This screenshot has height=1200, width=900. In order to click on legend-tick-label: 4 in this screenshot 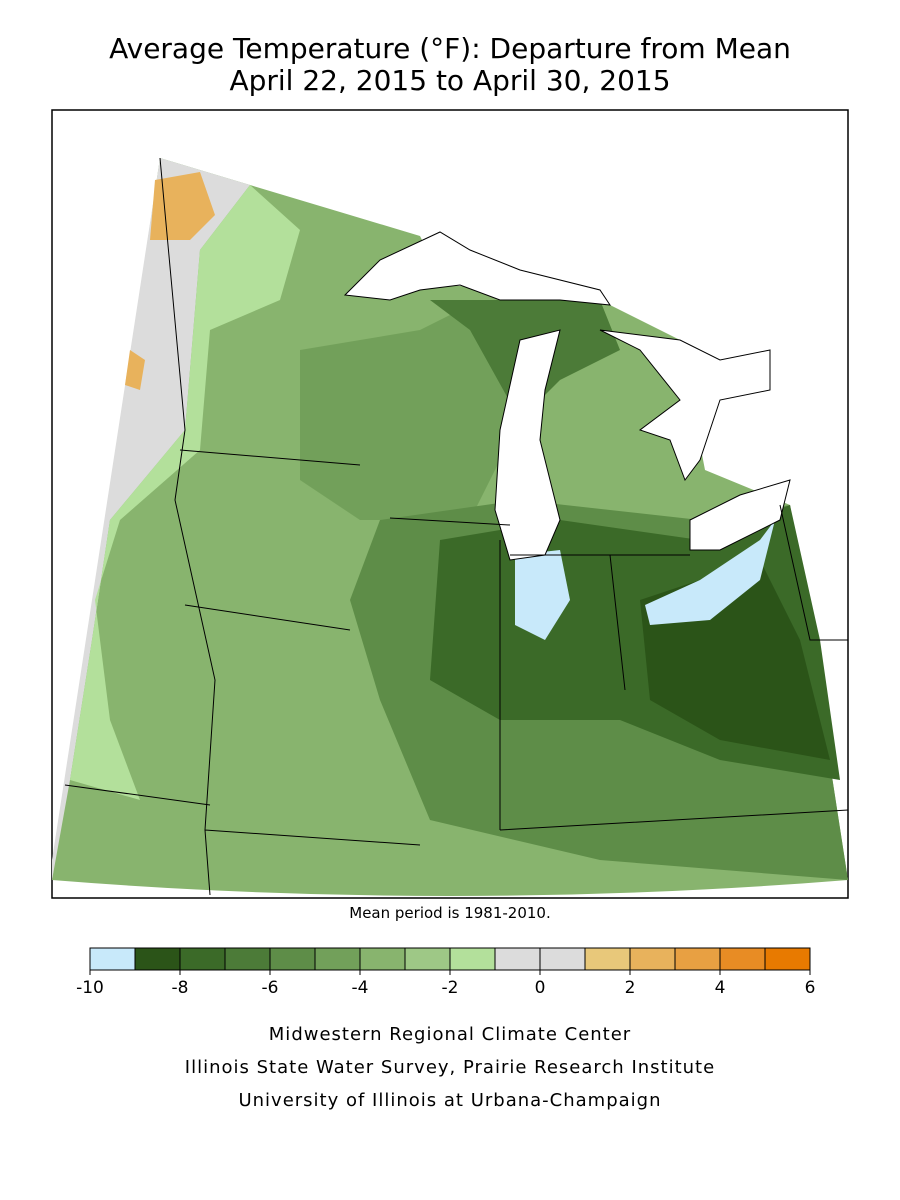, I will do `click(720, 988)`.